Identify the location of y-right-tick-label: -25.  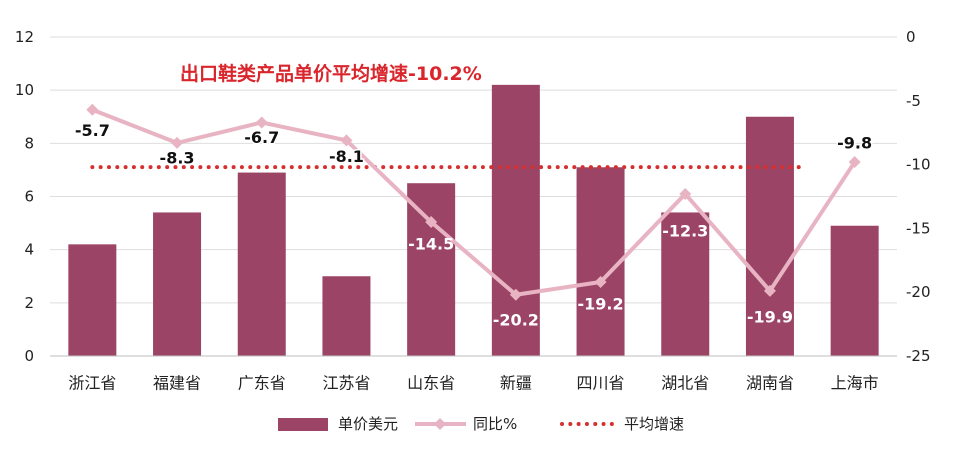
(918, 356).